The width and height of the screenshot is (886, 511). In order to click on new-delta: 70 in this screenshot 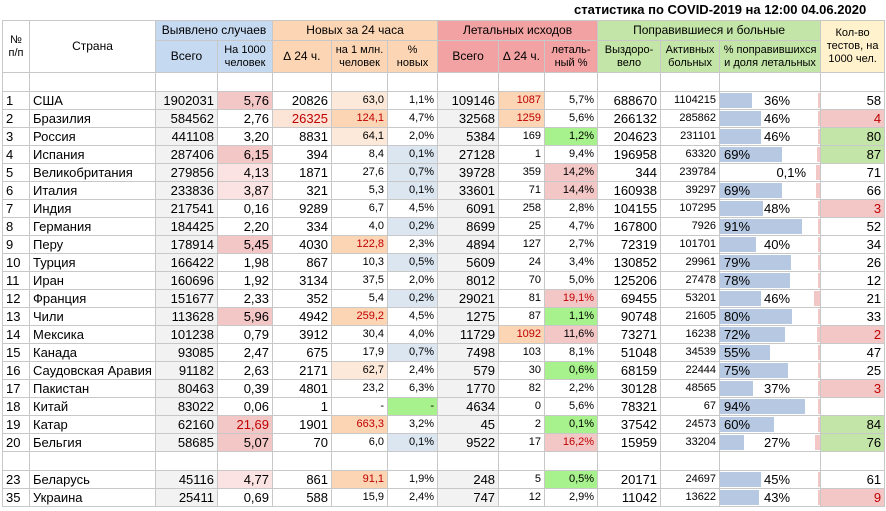, I will do `click(302, 442)`.